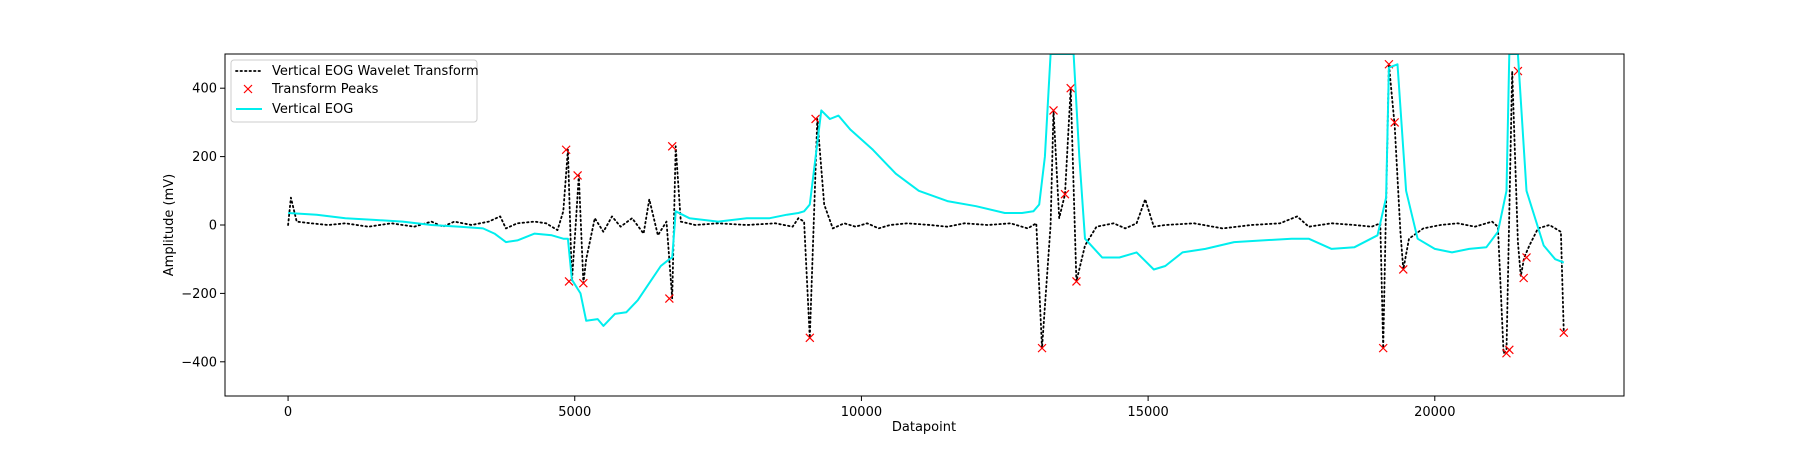 This screenshot has height=450, width=1800. I want to click on y-tick-label: −400, so click(199, 362).